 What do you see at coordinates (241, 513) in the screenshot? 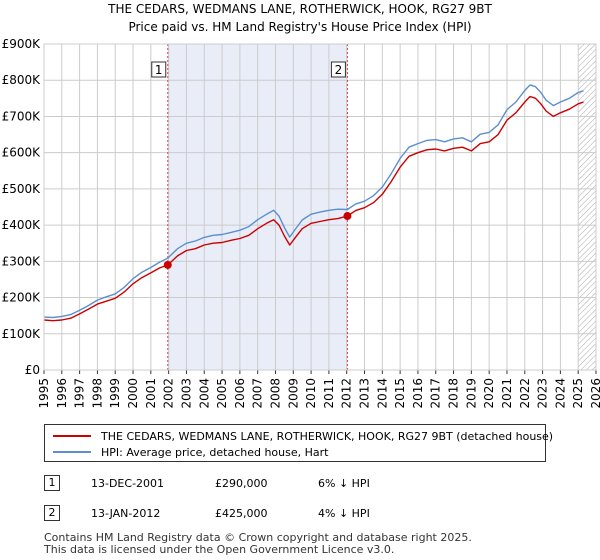
I see `annotation-price: £425,000` at bounding box center [241, 513].